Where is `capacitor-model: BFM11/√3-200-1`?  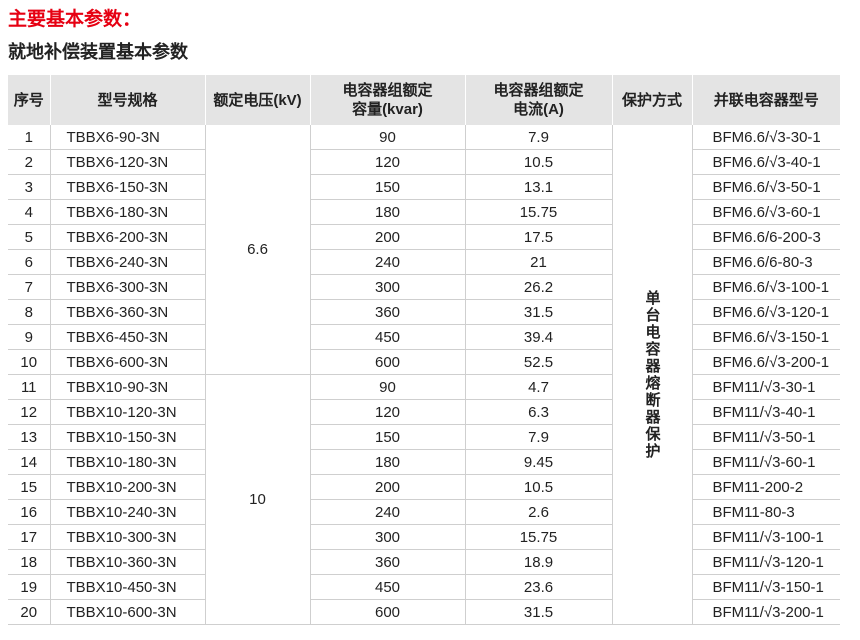 capacitor-model: BFM11/√3-200-1 is located at coordinates (765, 612).